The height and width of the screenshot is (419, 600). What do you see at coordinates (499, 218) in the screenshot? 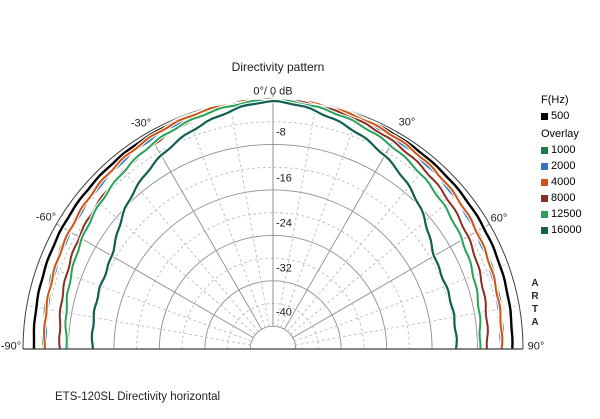
I see `angle-label-plus60: 60°` at bounding box center [499, 218].